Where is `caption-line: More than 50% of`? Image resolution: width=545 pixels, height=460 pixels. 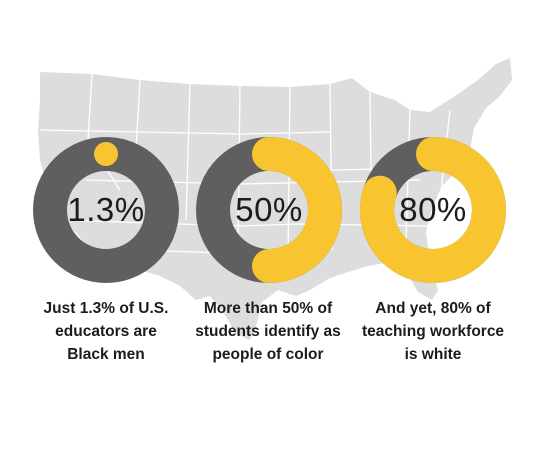
caption-line: More than 50% of is located at coordinates (268, 308).